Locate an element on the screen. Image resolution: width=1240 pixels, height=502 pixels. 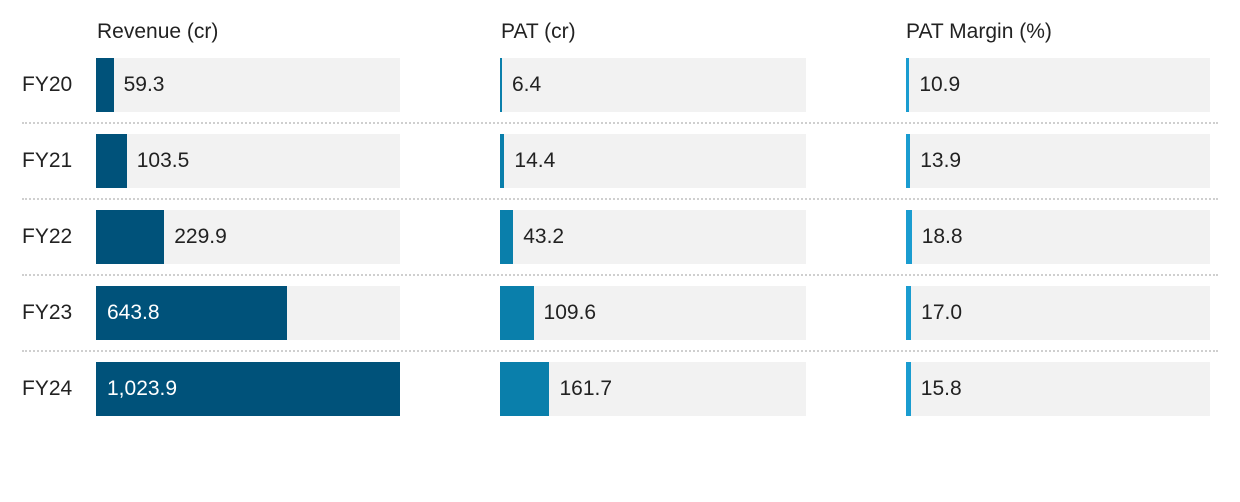
revenue-track: 1,023.9 is located at coordinates (248, 389).